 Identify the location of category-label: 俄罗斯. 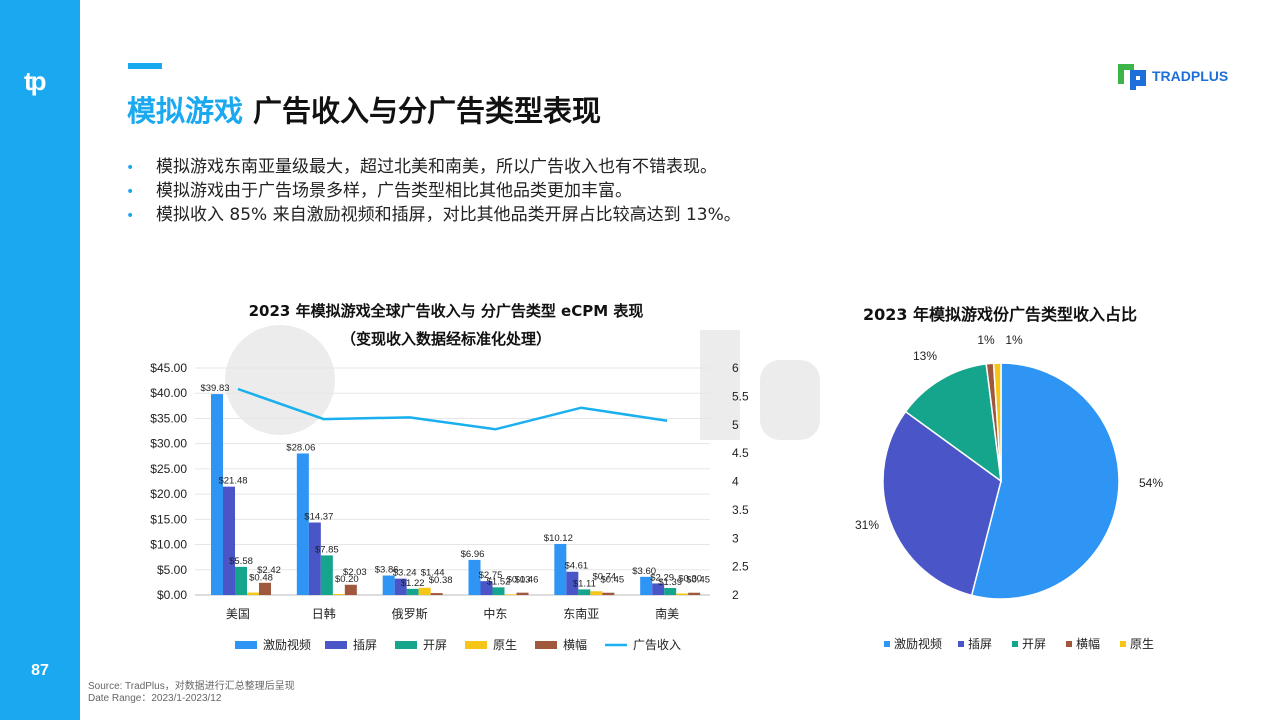
(410, 614).